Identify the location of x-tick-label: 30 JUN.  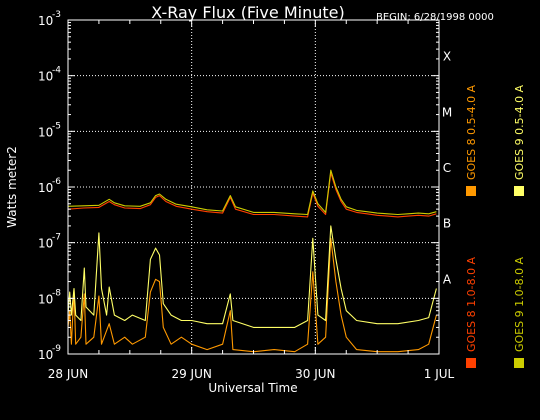
(315, 374).